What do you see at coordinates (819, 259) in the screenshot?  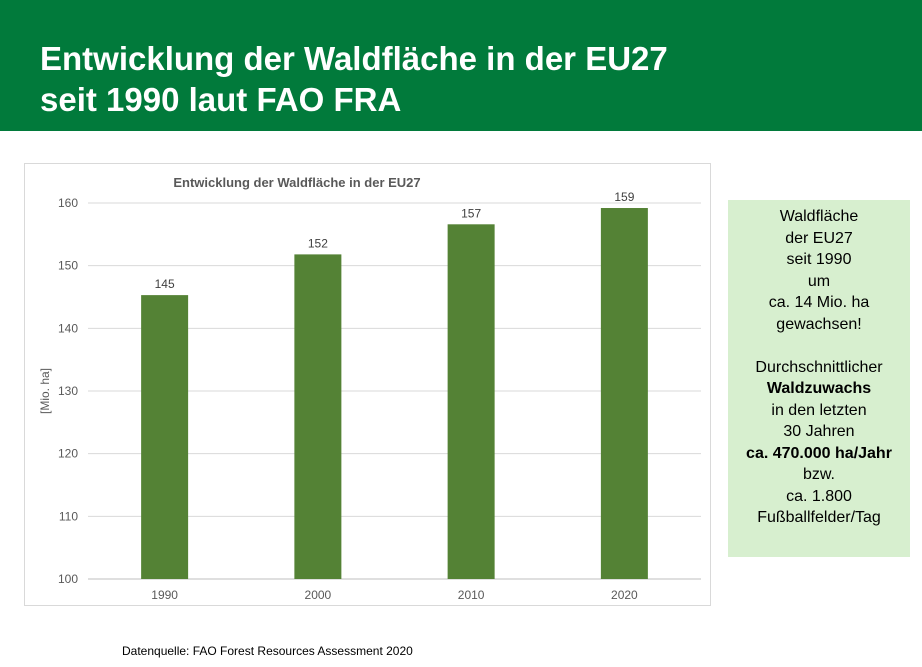 I see `info-line: seit 1990` at bounding box center [819, 259].